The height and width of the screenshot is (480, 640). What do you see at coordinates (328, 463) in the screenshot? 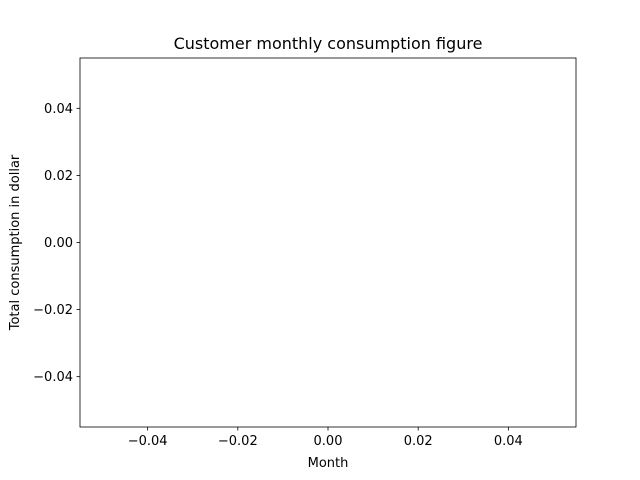
I see `x-axis-label: Month` at bounding box center [328, 463].